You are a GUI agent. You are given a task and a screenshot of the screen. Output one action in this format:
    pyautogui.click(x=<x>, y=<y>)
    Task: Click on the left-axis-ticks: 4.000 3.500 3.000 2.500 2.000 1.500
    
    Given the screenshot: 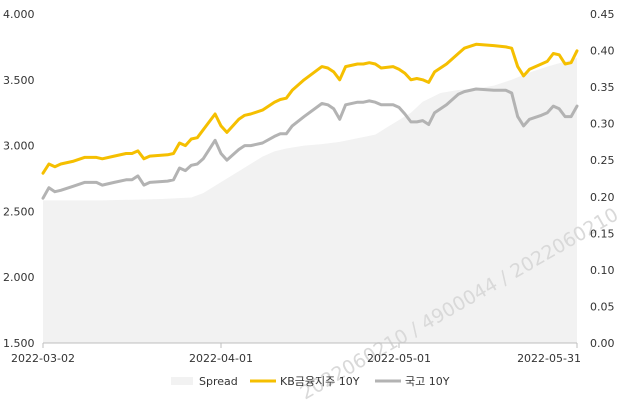 What is the action you would take?
    pyautogui.click(x=19, y=179)
    